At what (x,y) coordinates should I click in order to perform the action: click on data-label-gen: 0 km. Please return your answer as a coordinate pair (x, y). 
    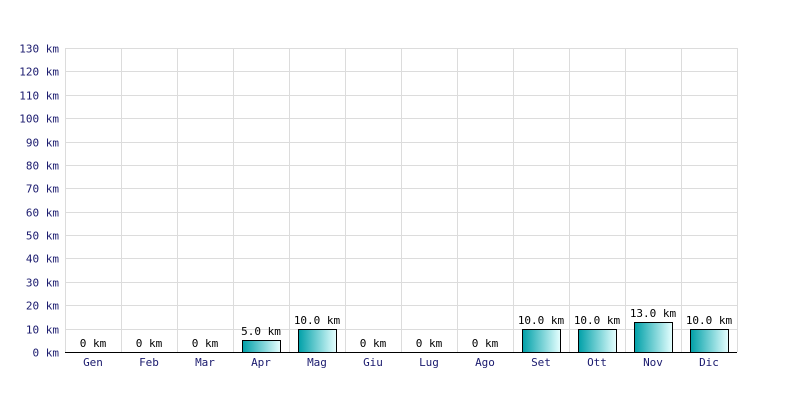
    Looking at the image, I should click on (93, 343).